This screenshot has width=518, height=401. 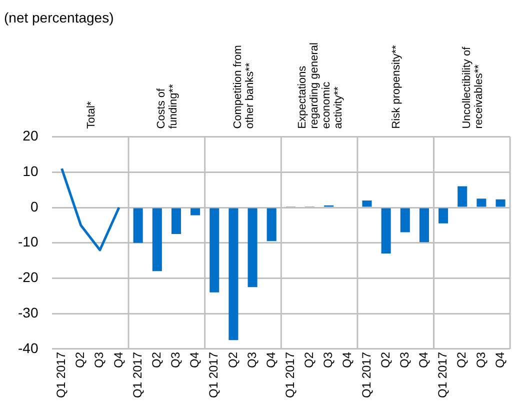 What do you see at coordinates (168, 106) in the screenshot?
I see `text: Costs of funding**` at bounding box center [168, 106].